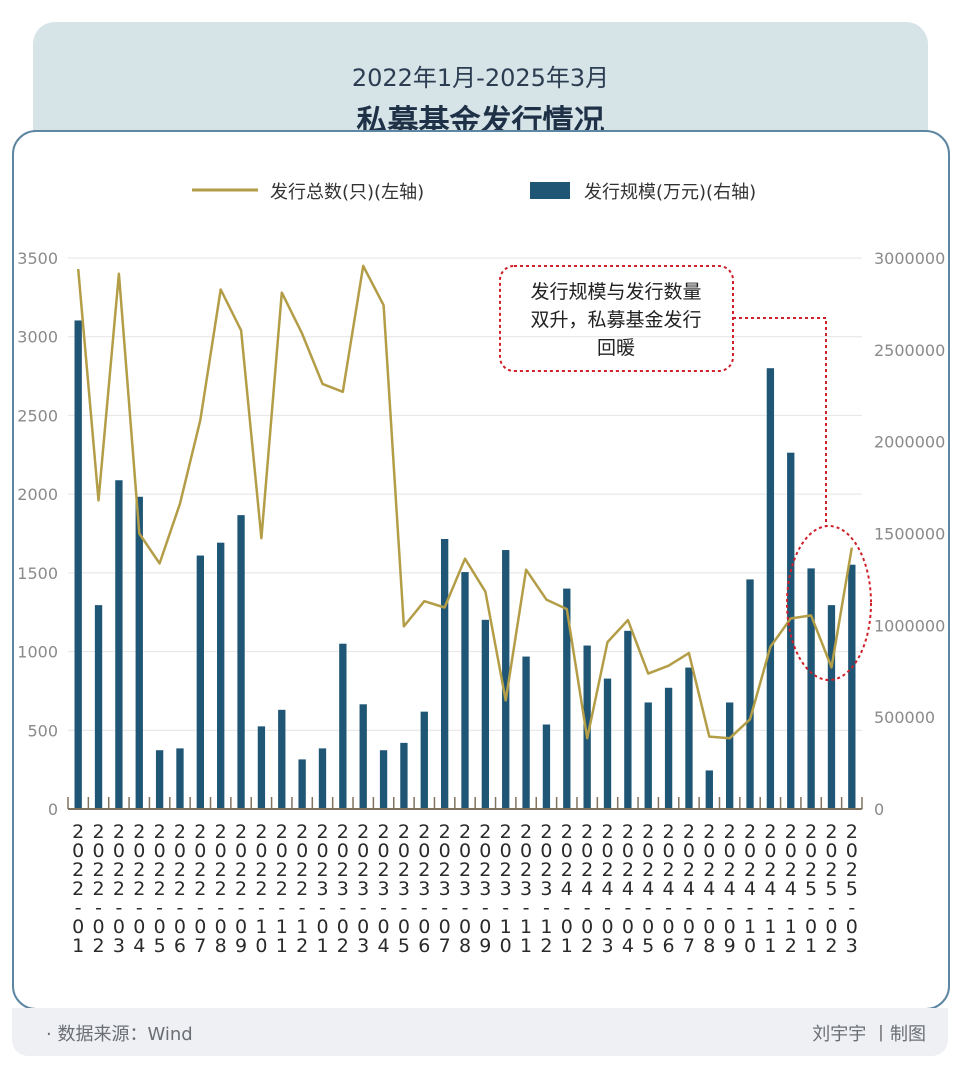  I want to click on legend-bar-label: 发行规模(万元)(右轴), so click(670, 192).